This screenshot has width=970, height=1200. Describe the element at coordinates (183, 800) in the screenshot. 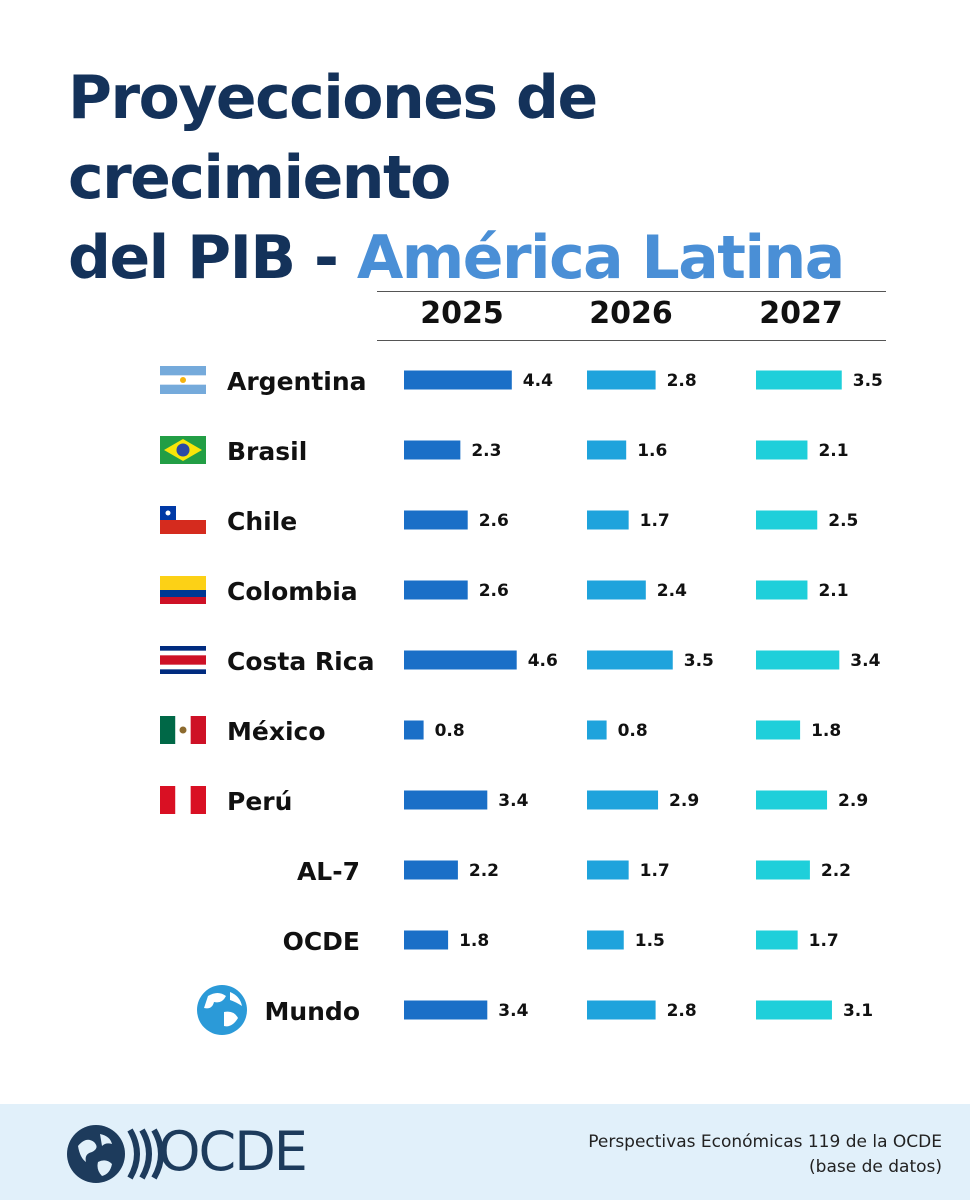

I see `flag-peru-icon` at that location.